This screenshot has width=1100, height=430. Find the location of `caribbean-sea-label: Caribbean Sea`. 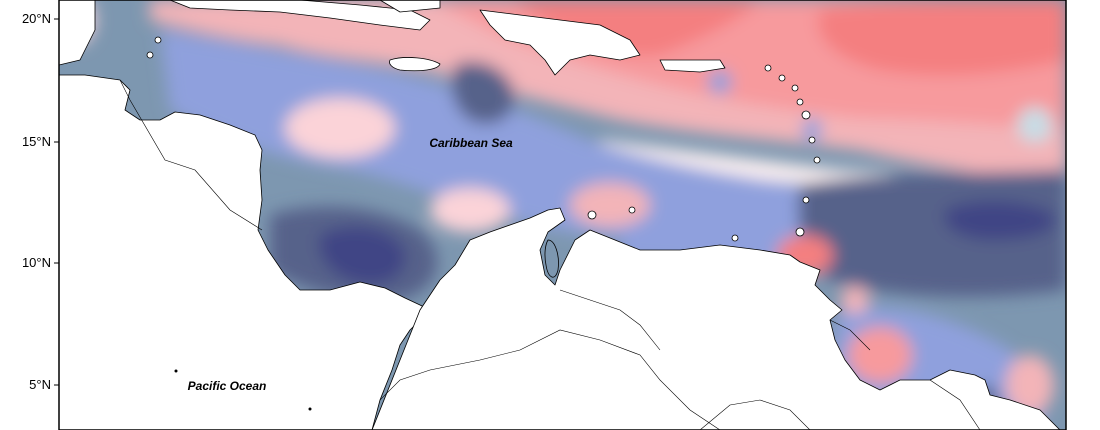

caribbean-sea-label: Caribbean Sea is located at coordinates (471, 143).